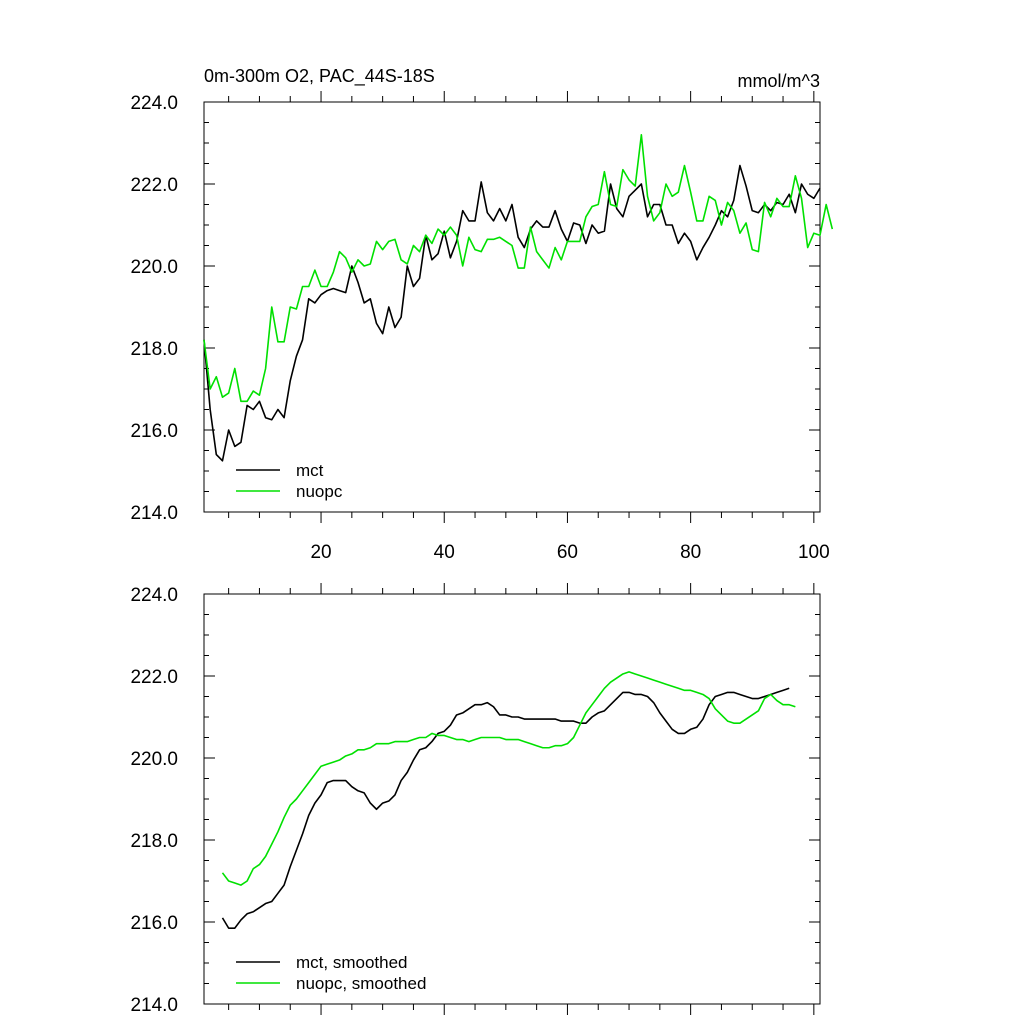 This screenshot has width=1024, height=1024. I want to click on x-tick-label: 60, so click(567, 552).